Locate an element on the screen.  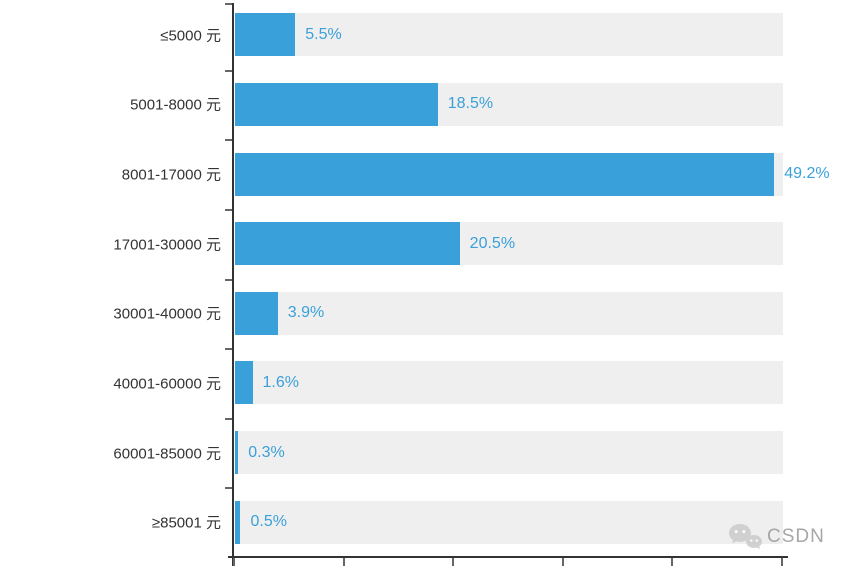
x-axis-line is located at coordinates (508, 557).